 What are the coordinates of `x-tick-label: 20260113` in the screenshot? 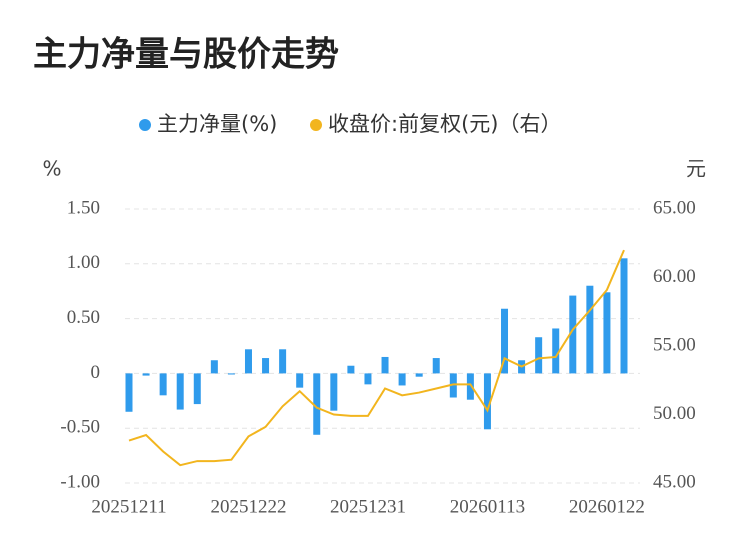 It's located at (487, 506).